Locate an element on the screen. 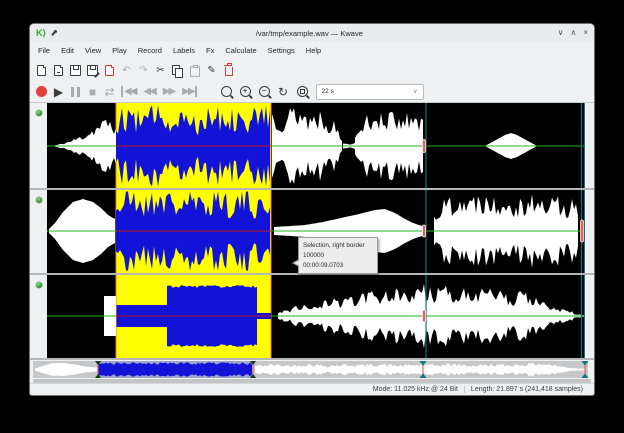 The width and height of the screenshot is (624, 433). titlebar: K⟩ /var/tmp/example.wav — Kwave ∨ ∧ × is located at coordinates (312, 33).